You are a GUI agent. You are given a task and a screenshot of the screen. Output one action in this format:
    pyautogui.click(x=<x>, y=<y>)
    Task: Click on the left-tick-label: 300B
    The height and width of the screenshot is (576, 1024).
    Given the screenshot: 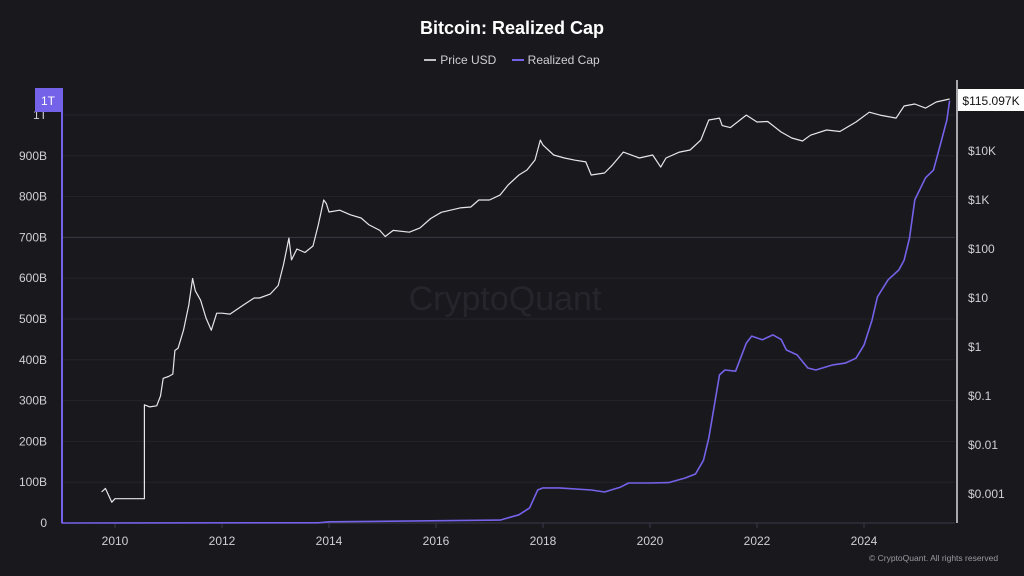 What is the action you would take?
    pyautogui.click(x=33, y=401)
    